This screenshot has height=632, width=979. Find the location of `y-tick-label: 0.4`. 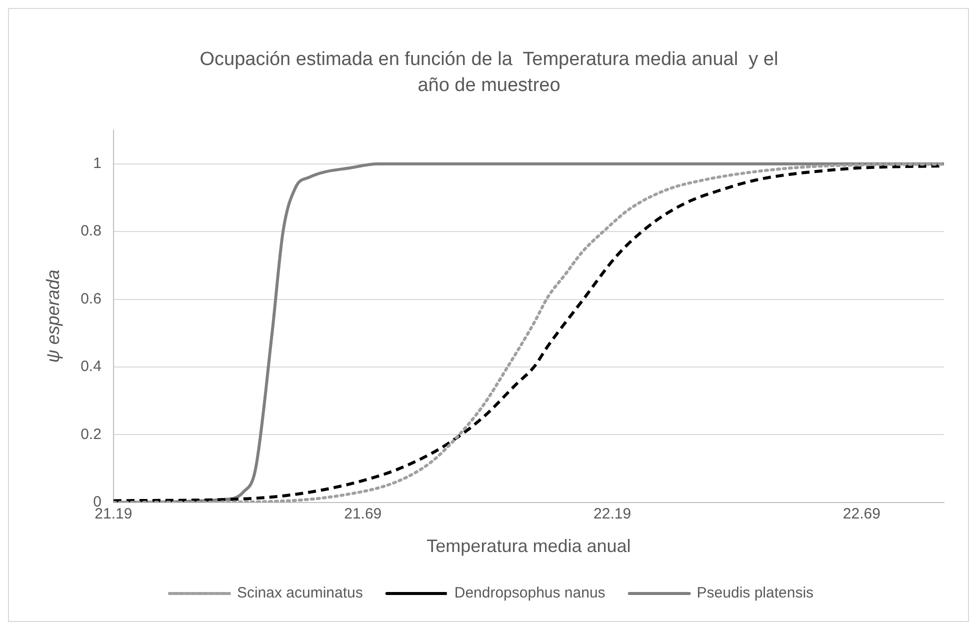

y-tick-label: 0.4 is located at coordinates (91, 367).